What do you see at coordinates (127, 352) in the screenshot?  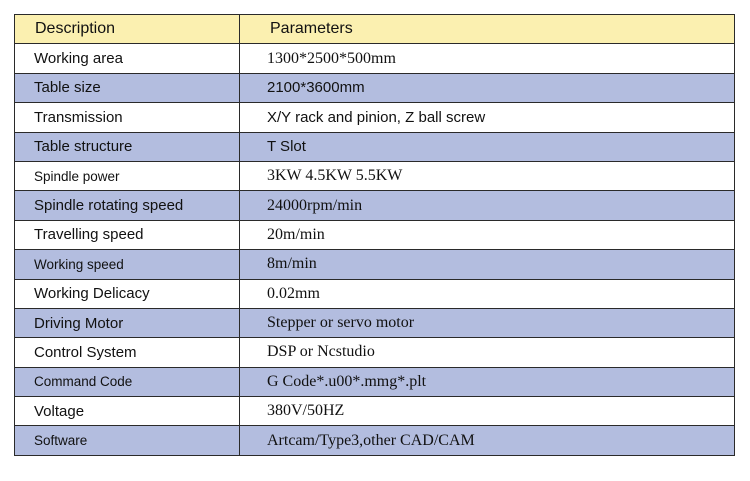 I see `row-description: Control System` at bounding box center [127, 352].